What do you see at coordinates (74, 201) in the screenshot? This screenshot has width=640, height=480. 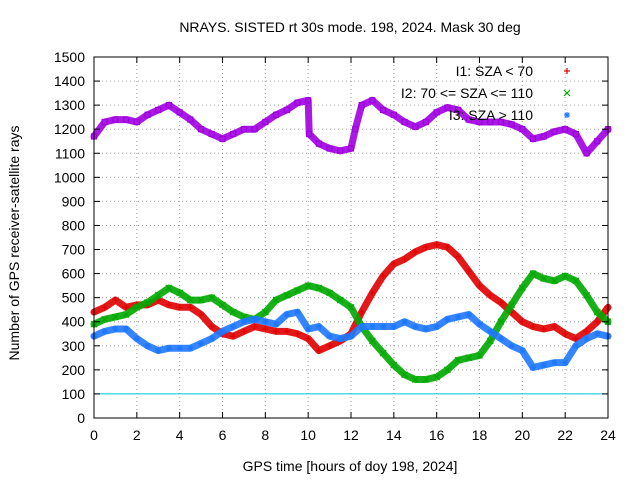 I see `y-tick-label: 900` at bounding box center [74, 201].